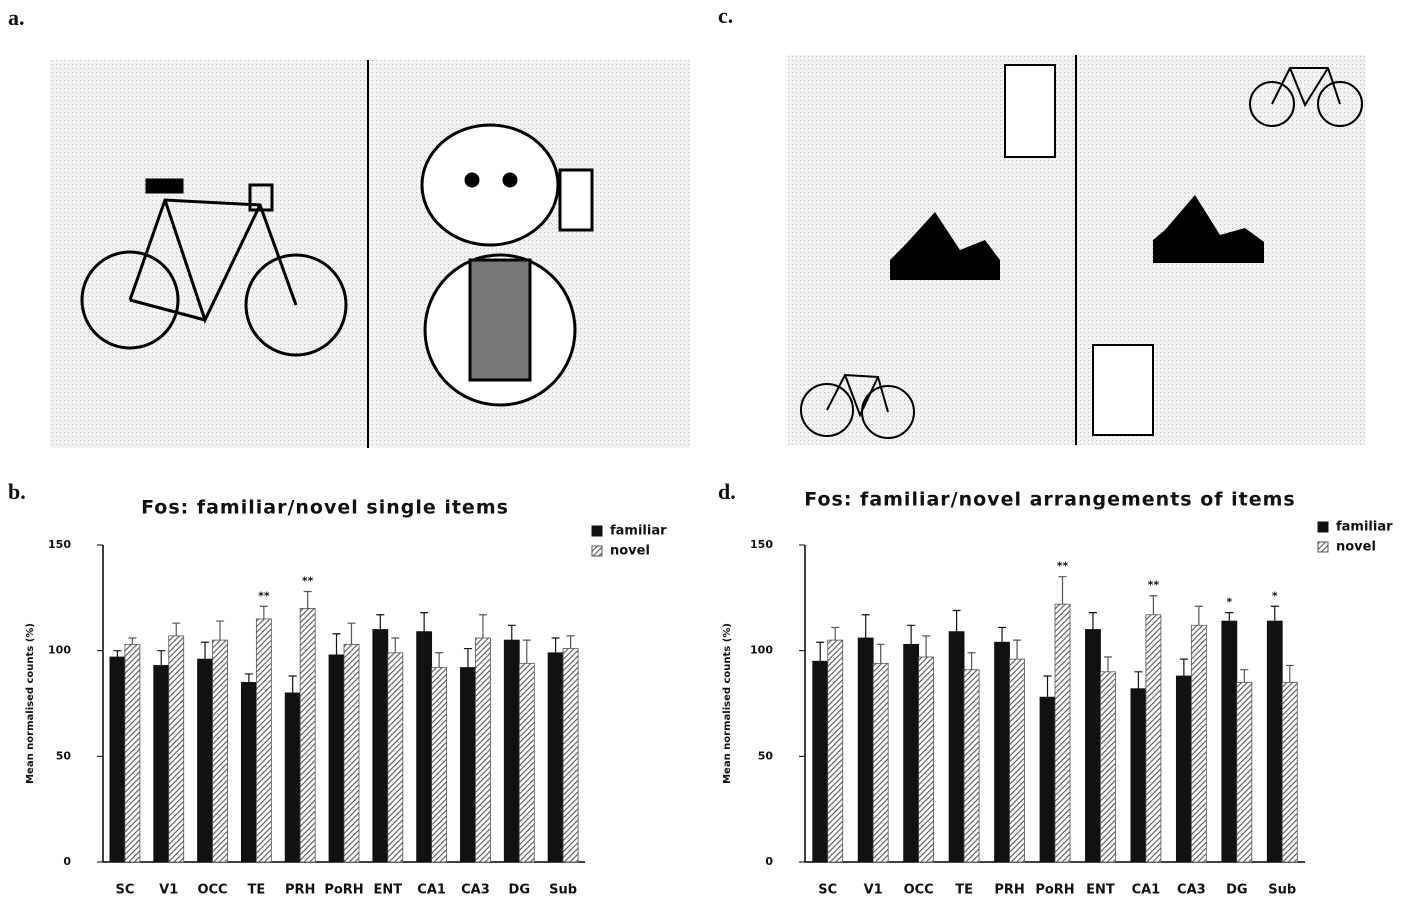  Describe the element at coordinates (64, 755) in the screenshot. I see `y-tick-label: 50` at that location.